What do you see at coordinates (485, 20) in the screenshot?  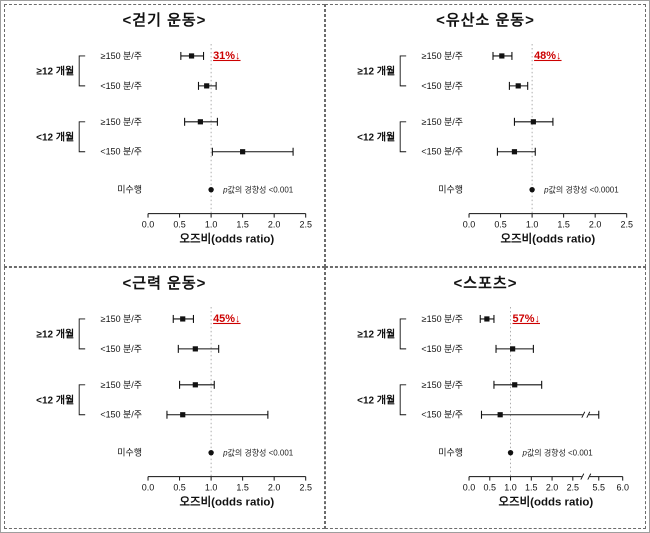 I see `chart-title-aerobic: <유산소 운동>` at bounding box center [485, 20].